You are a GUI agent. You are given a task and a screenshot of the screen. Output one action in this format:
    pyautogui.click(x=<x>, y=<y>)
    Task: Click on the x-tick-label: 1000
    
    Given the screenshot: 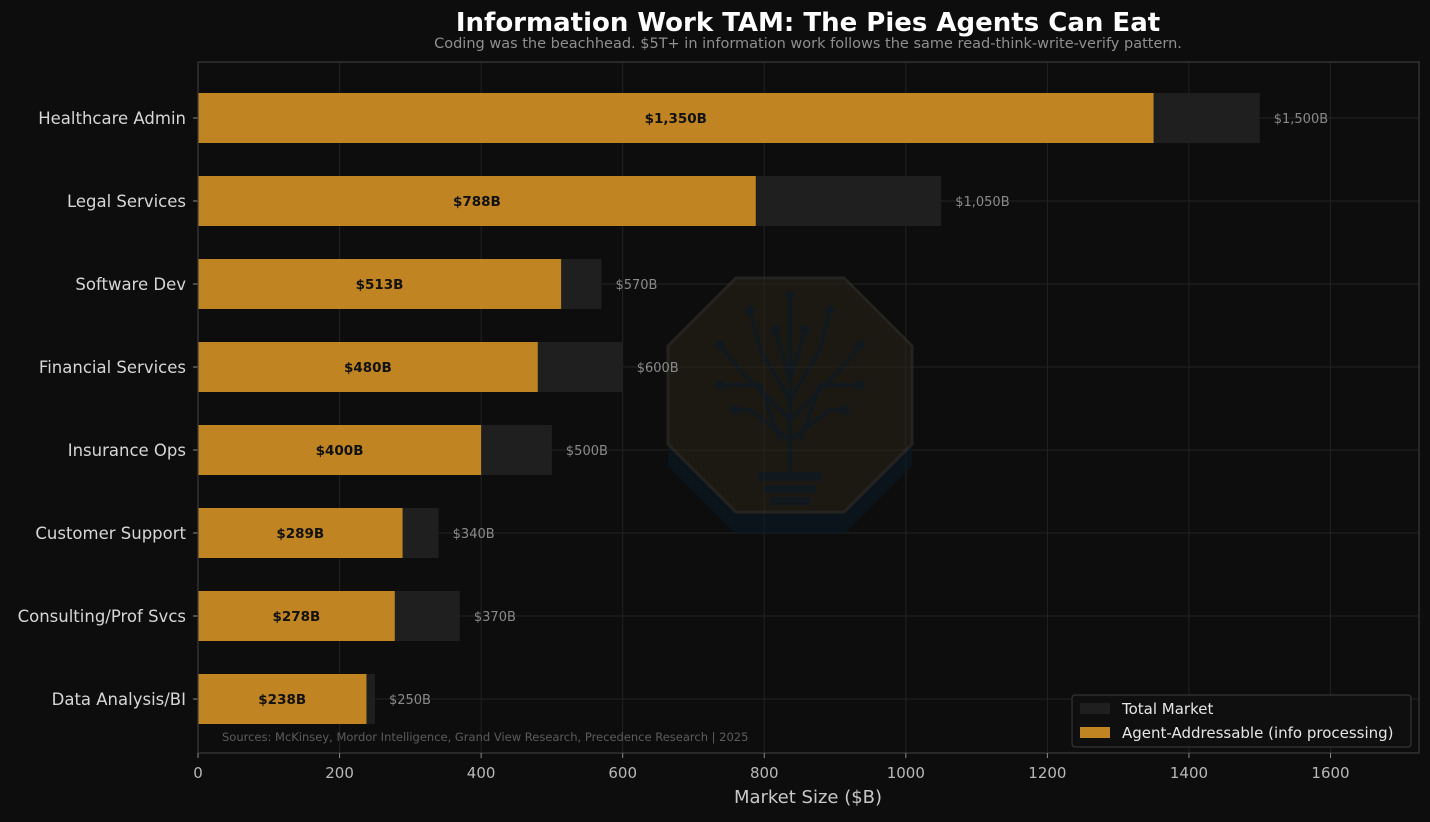 What is the action you would take?
    pyautogui.click(x=906, y=773)
    